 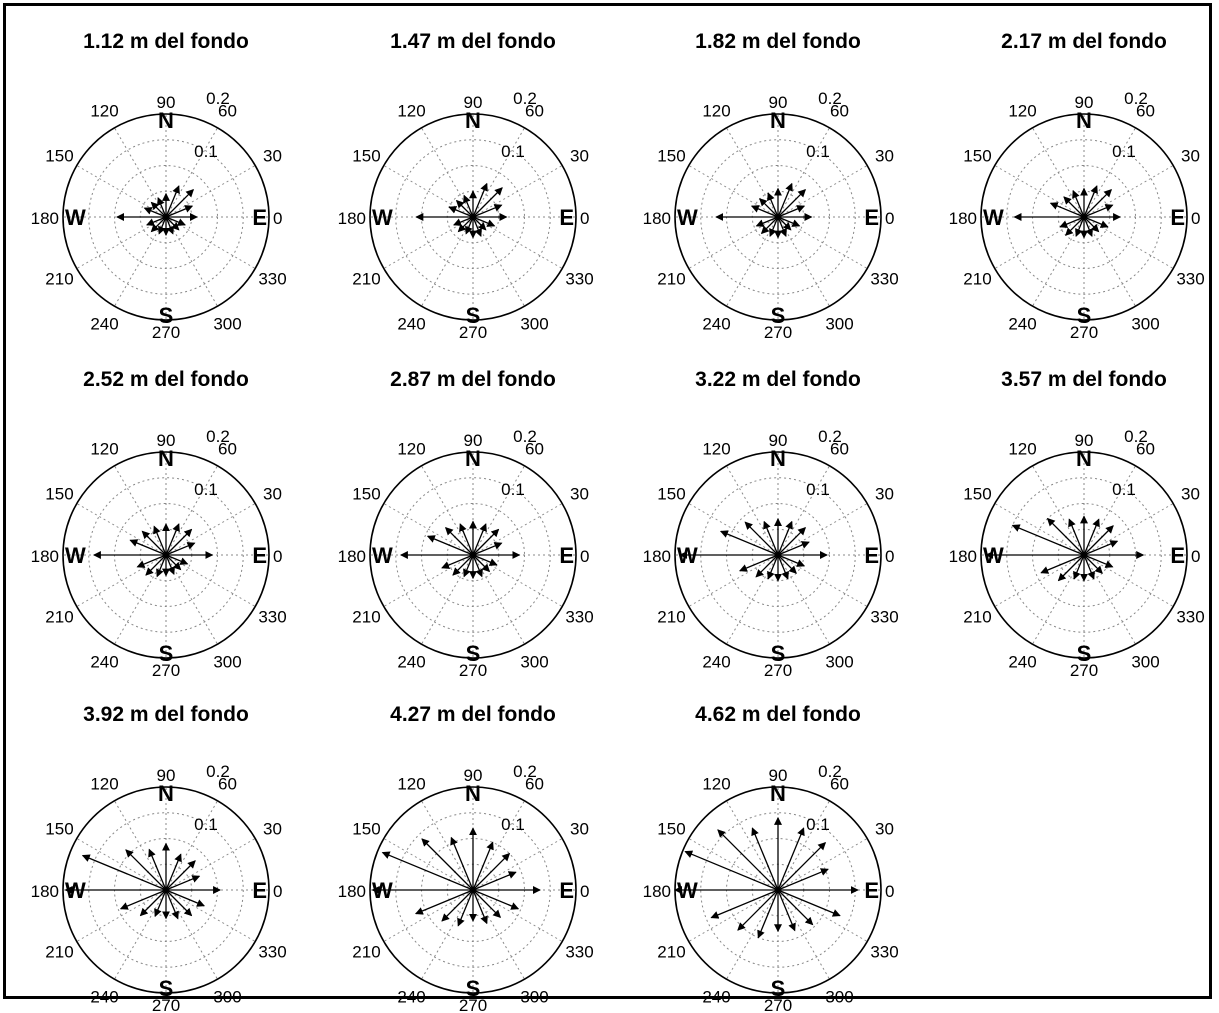 I want to click on angle-tick-label: 180, so click(x=352, y=218).